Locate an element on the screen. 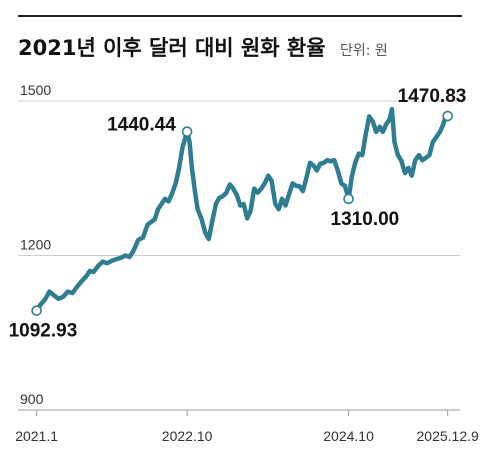 The width and height of the screenshot is (480, 470). annotation-label: 1092.93 is located at coordinates (43, 331).